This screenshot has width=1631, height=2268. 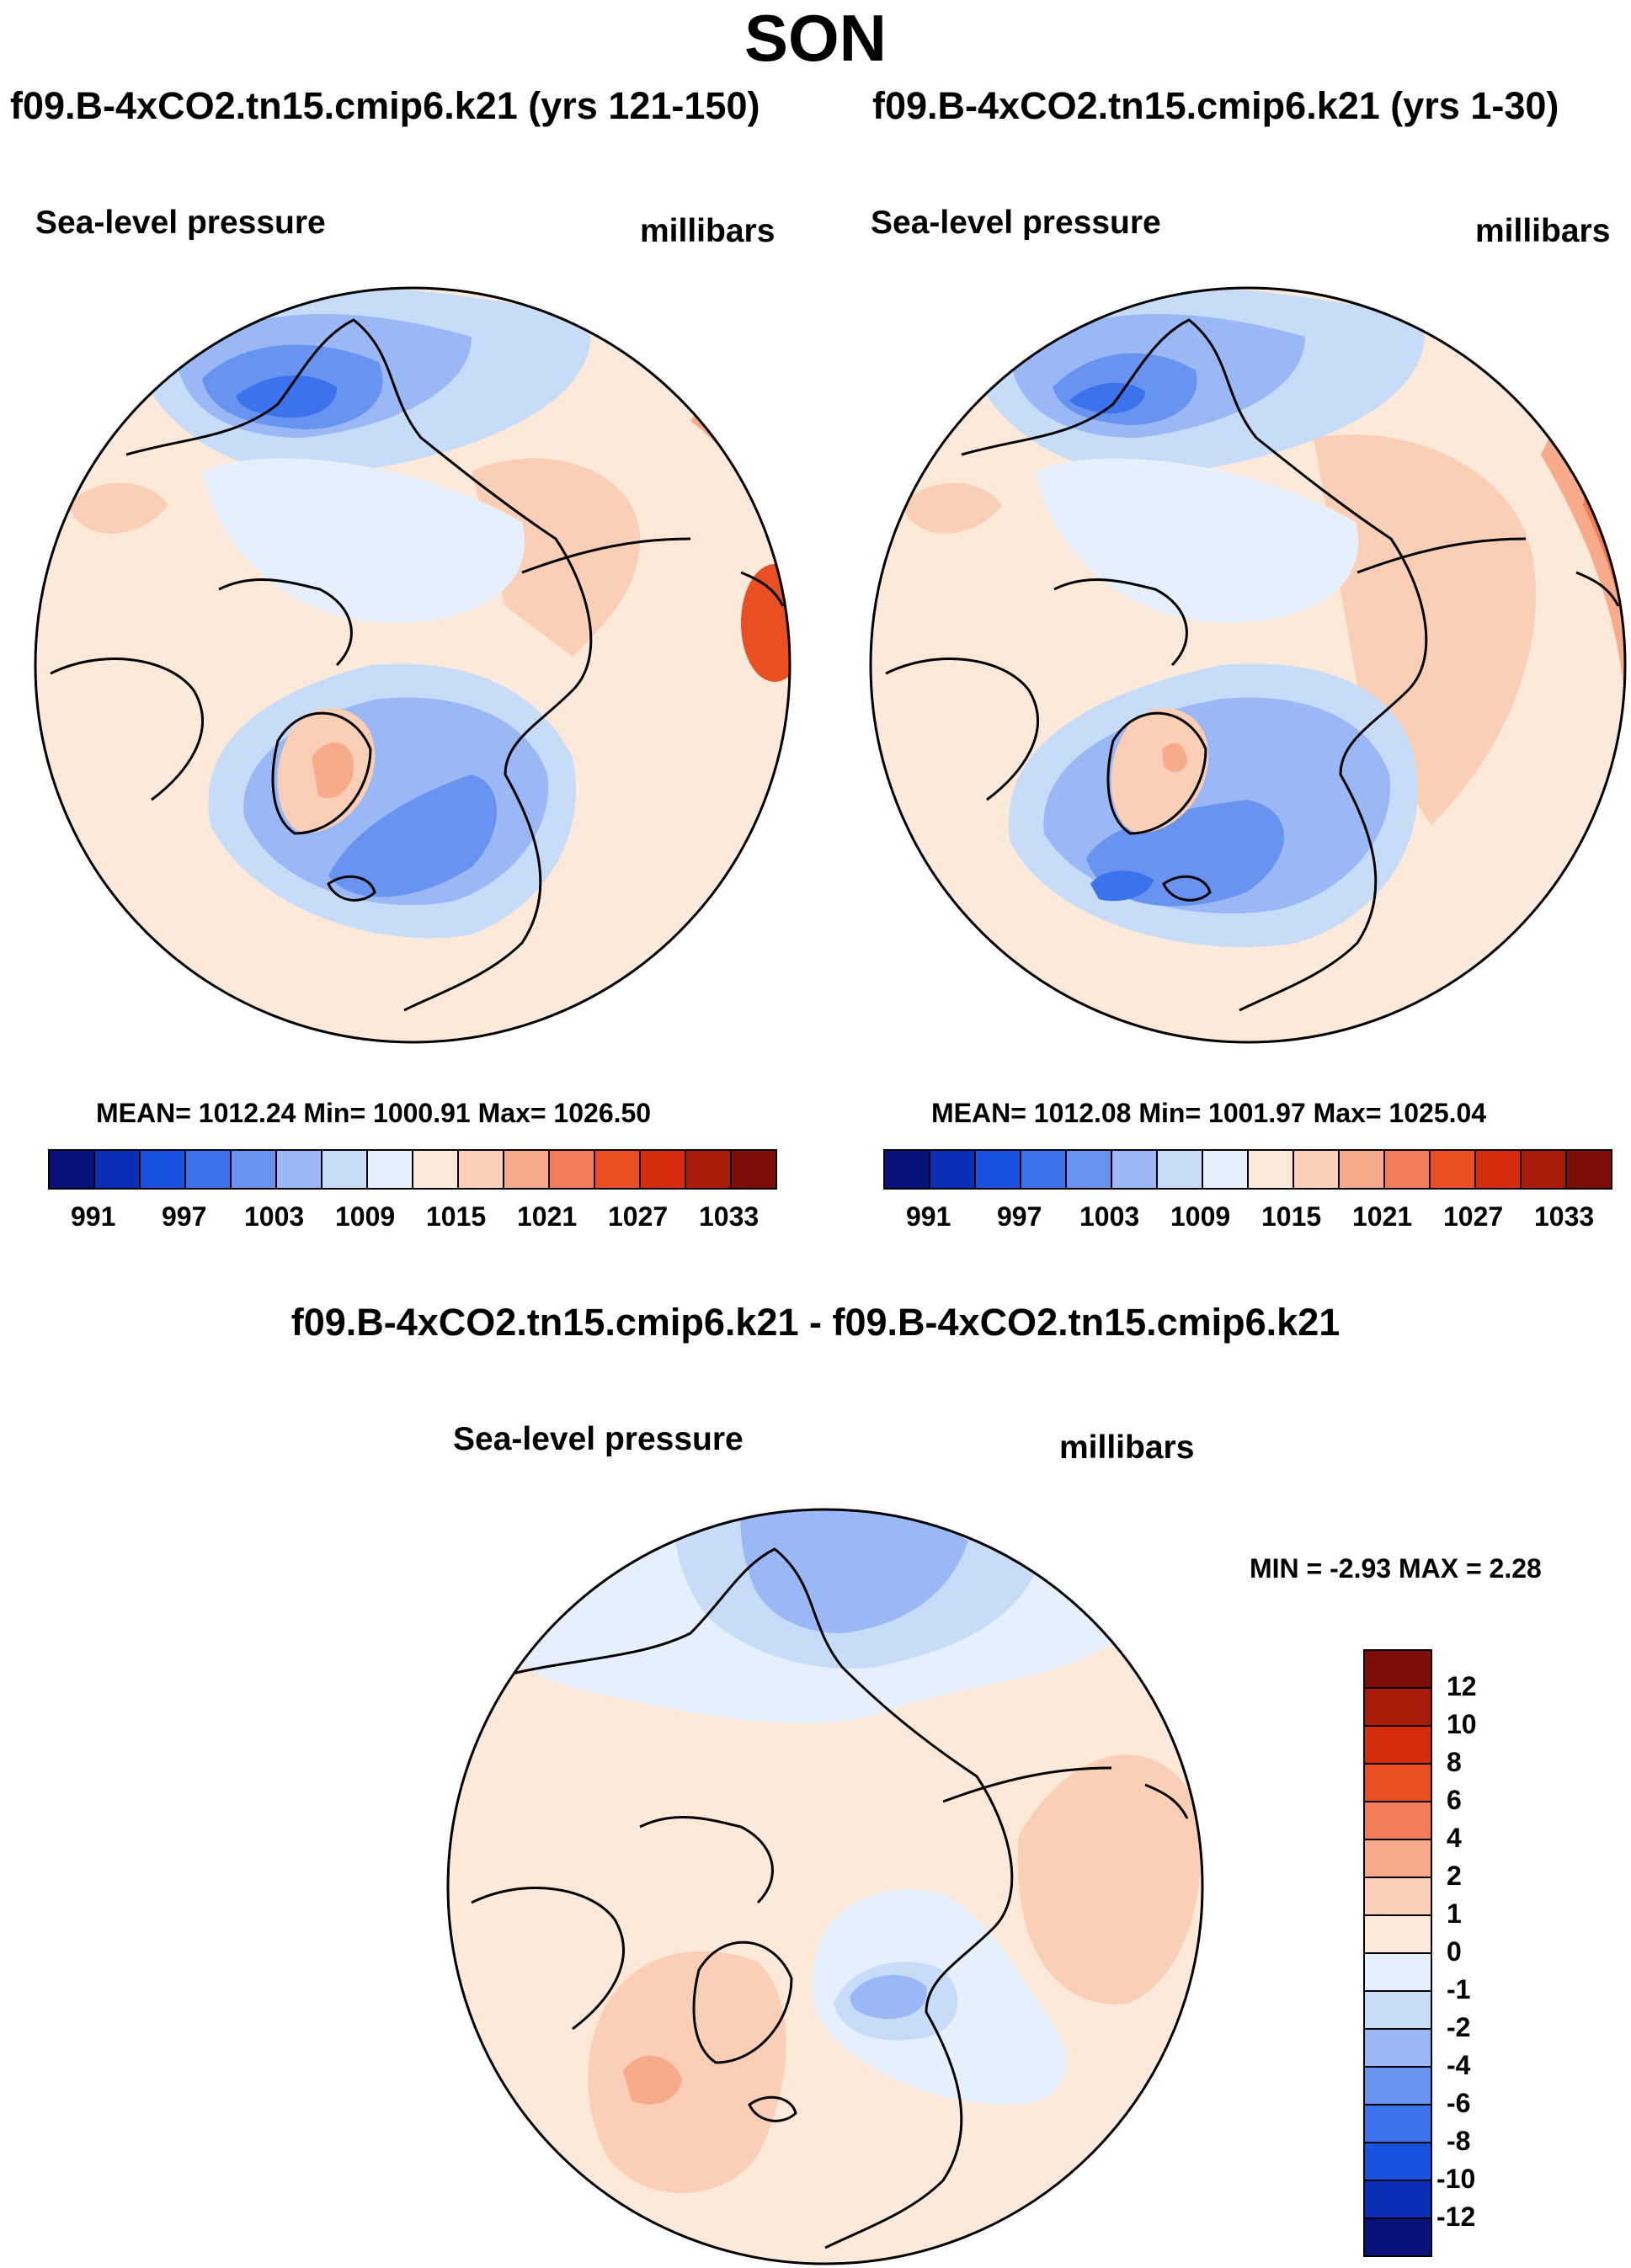 I want to click on diff-units: millibars, so click(x=1127, y=1448).